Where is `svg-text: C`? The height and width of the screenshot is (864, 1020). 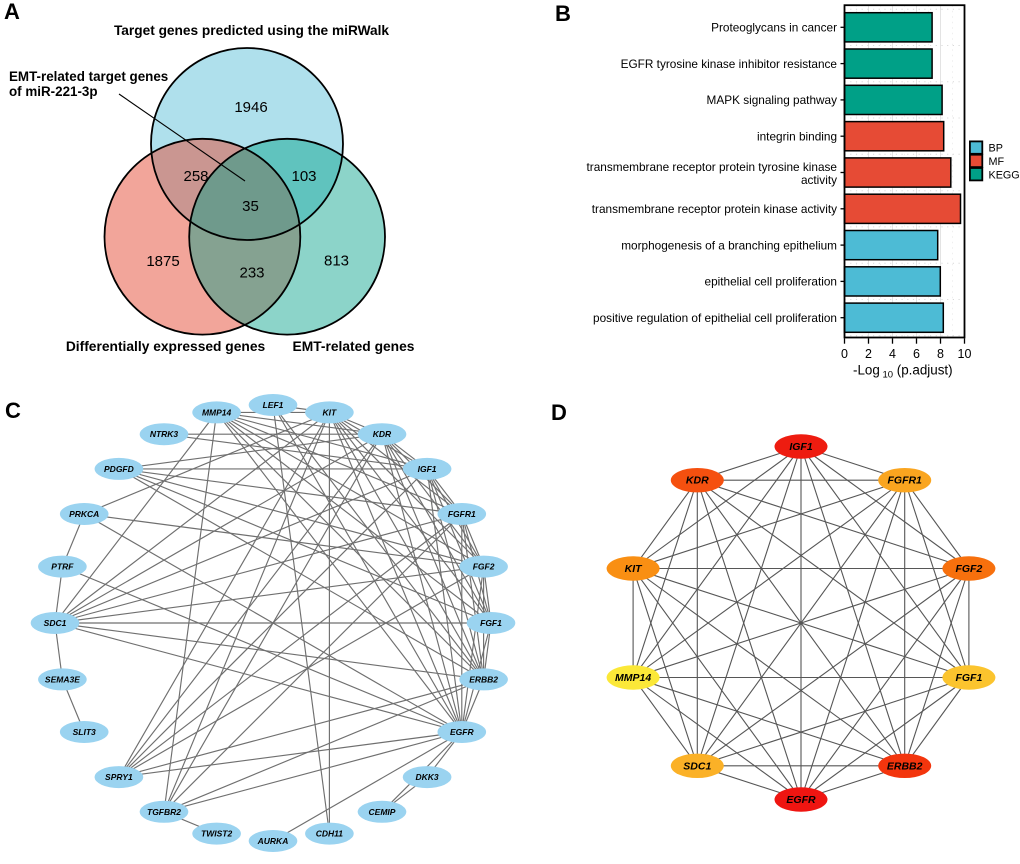 svg-text: C is located at coordinates (13, 410).